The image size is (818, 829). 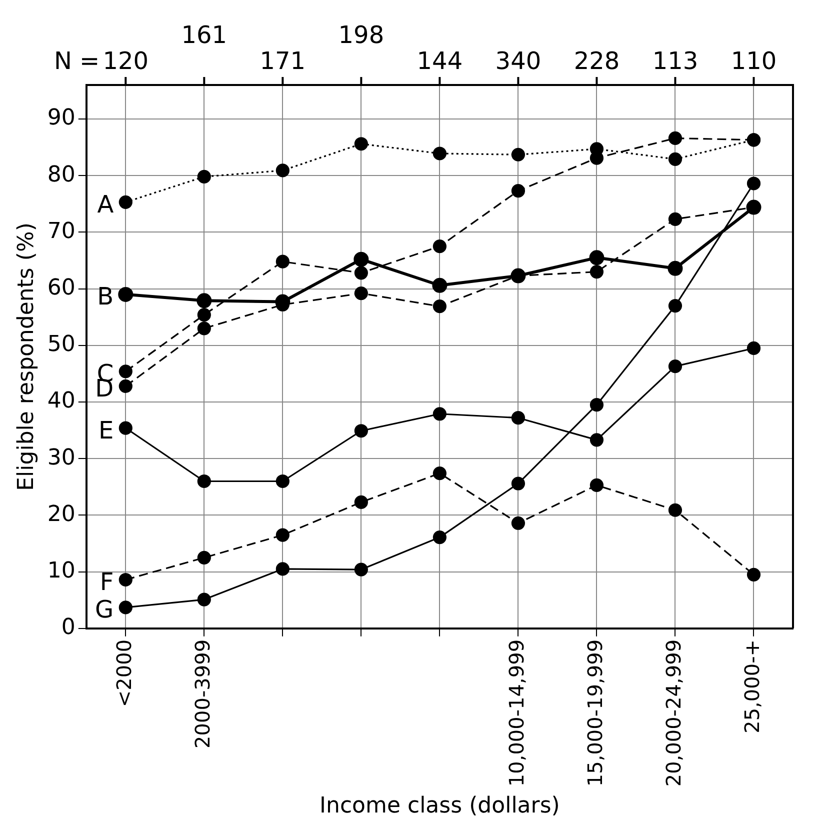 What do you see at coordinates (61, 231) in the screenshot?
I see `y-tick-label: 70` at bounding box center [61, 231].